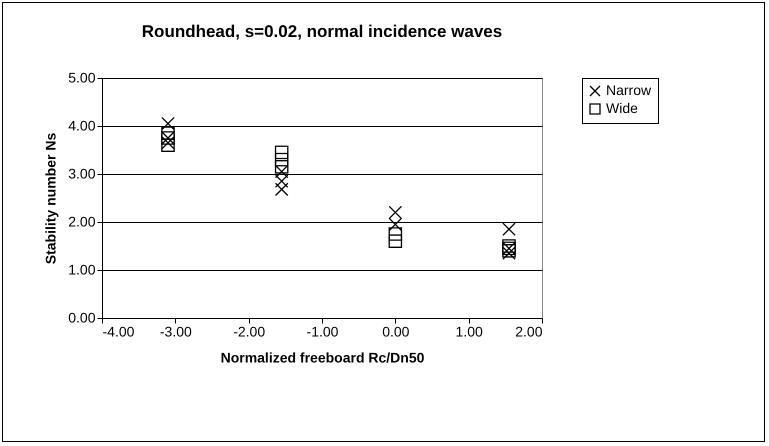  What do you see at coordinates (622, 108) in the screenshot?
I see `legend-label: Wide` at bounding box center [622, 108].